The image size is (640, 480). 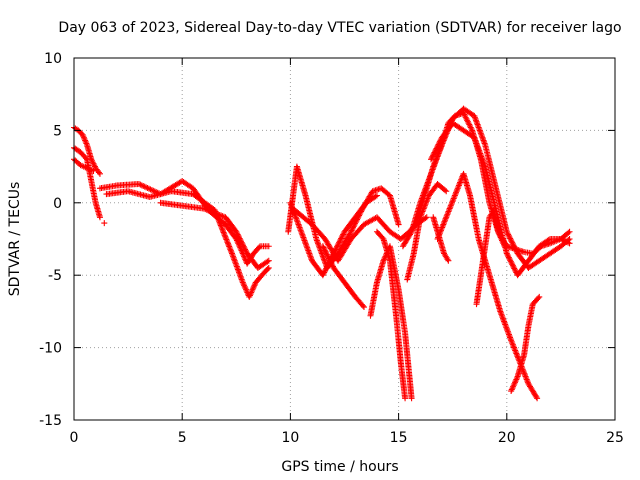 I want to click on x-tick-label: 10, so click(x=290, y=438).